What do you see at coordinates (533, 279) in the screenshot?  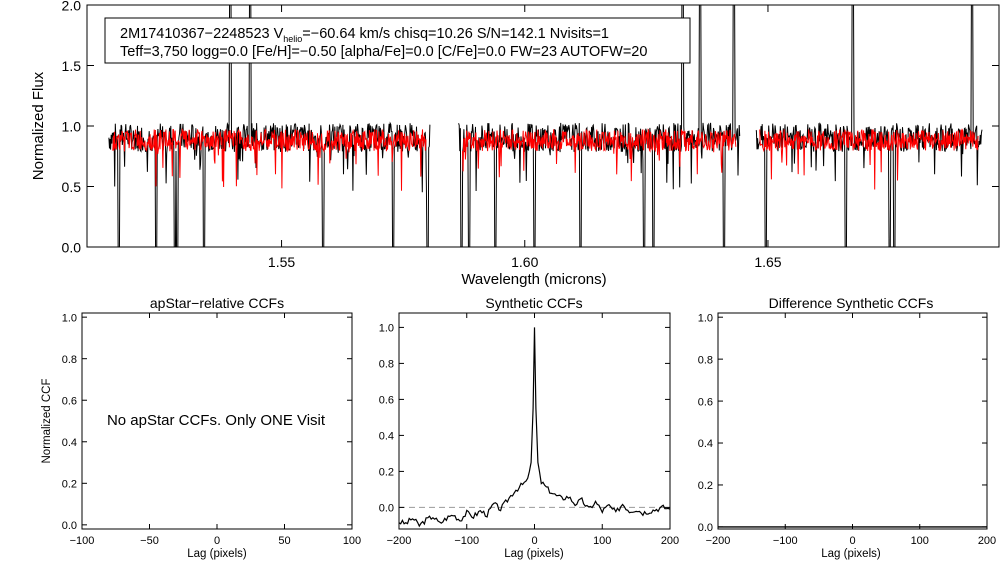 I see `spectrum-xlabel: Wavelength (microns)` at bounding box center [533, 279].